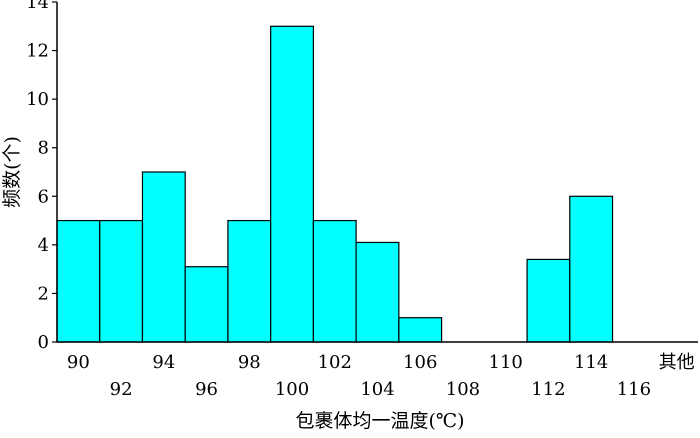 This screenshot has width=700, height=438. Describe the element at coordinates (677, 362) in the screenshot. I see `x-tick-label: 其他` at that location.